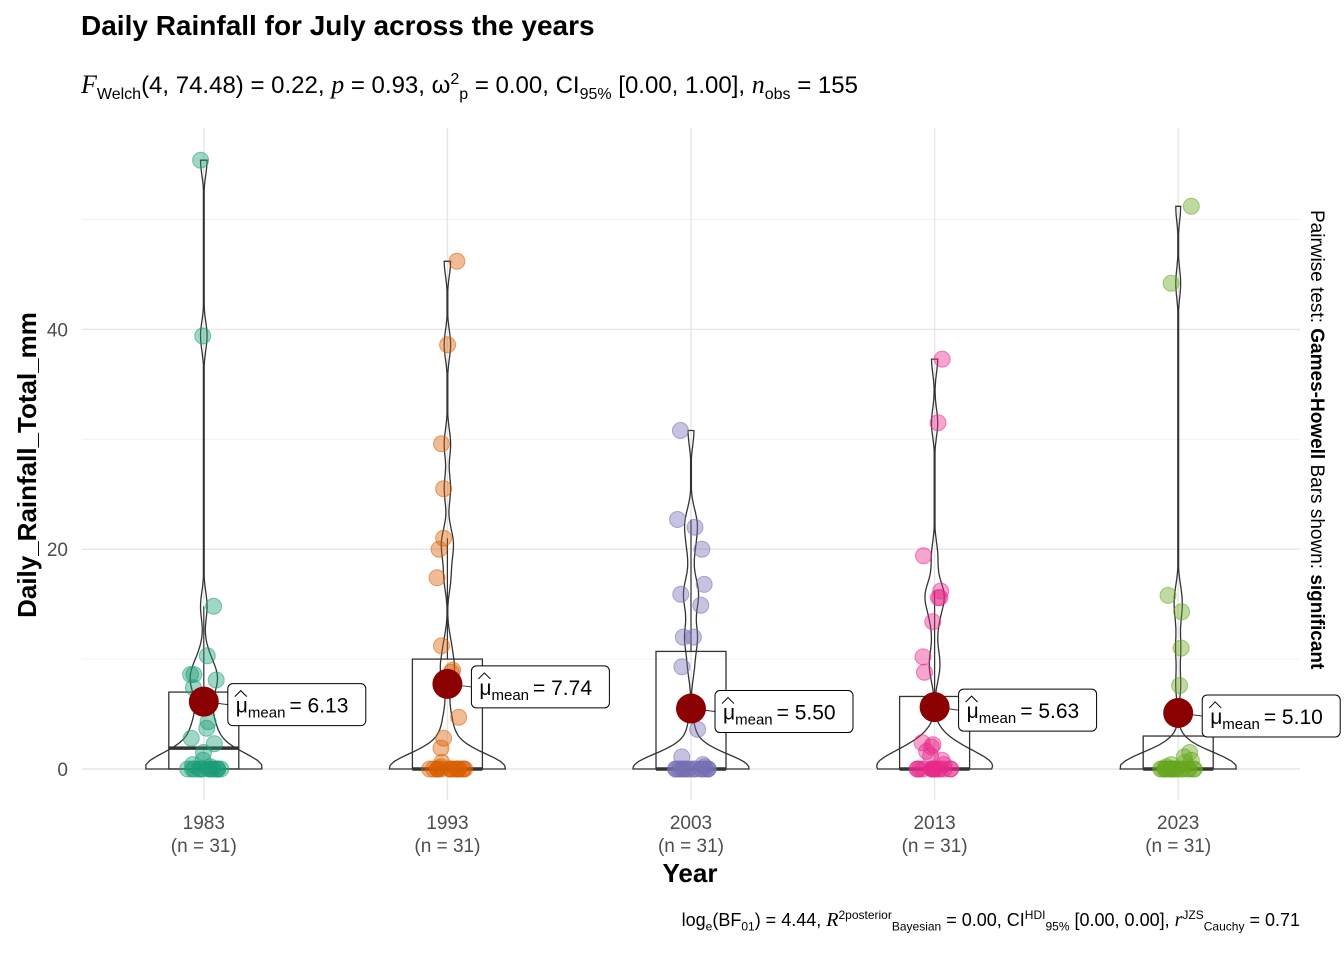 The image size is (1344, 960). I want to click on mean-label-hat-1993, so click(484, 676).